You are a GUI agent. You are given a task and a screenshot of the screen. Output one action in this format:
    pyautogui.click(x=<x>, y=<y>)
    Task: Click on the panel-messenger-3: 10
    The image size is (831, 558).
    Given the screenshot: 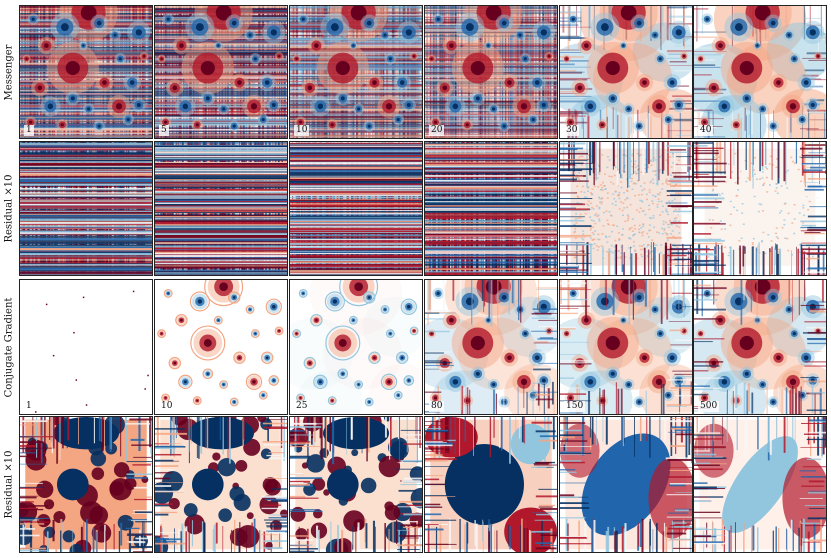 What is the action you would take?
    pyautogui.click(x=356, y=72)
    